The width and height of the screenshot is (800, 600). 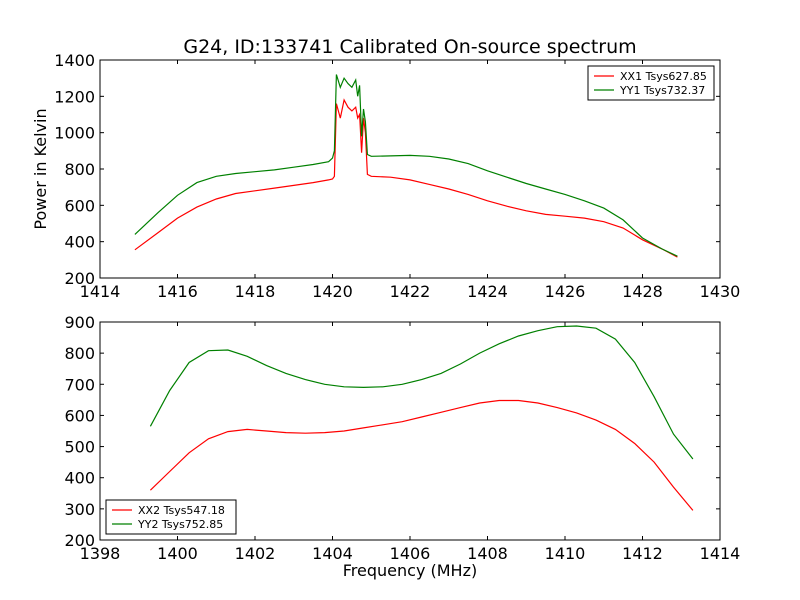 I want to click on y-tick-label: 1000, so click(x=74, y=133).